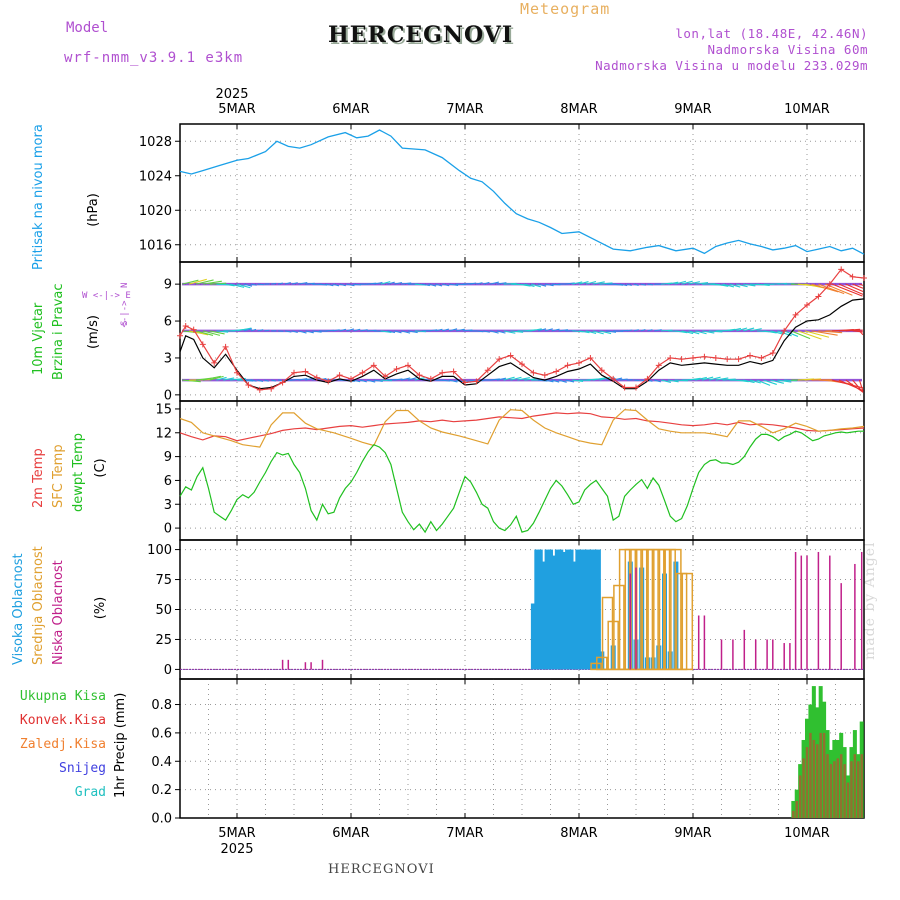 Image resolution: width=900 pixels, height=900 pixels. What do you see at coordinates (168, 395) in the screenshot?
I see `y-tick-label: 0` at bounding box center [168, 395].